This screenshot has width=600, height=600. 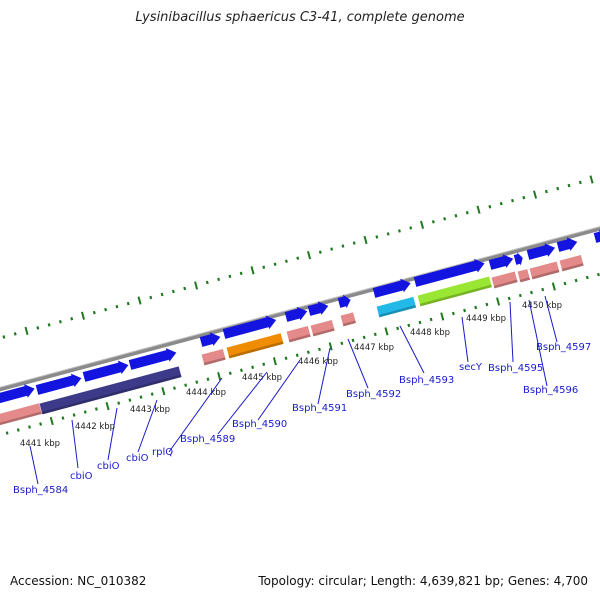 I want to click on gene-label-bsph-4596: Bsph_4596, so click(x=550, y=390).